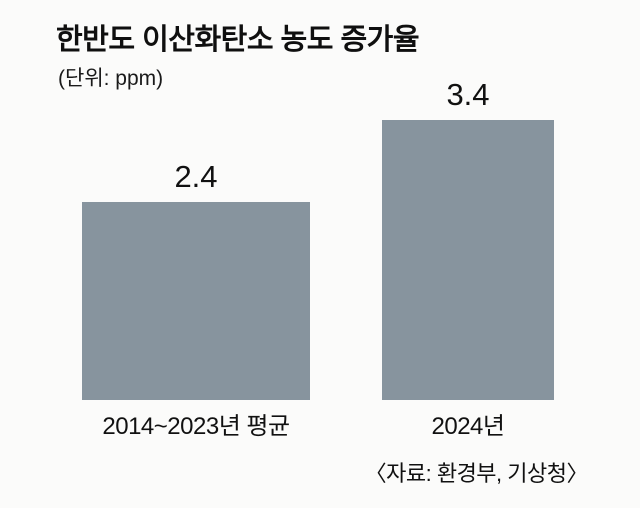  I want to click on source-label: 〈자료: 환경부, 기상청〉, so click(476, 473).